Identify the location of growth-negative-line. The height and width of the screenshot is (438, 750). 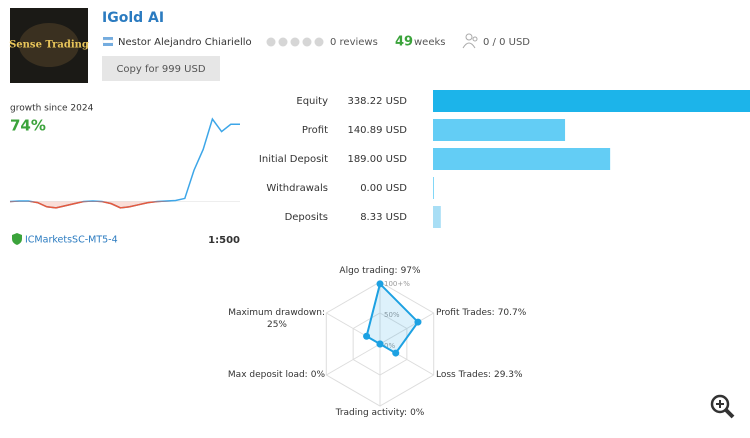
(90, 205).